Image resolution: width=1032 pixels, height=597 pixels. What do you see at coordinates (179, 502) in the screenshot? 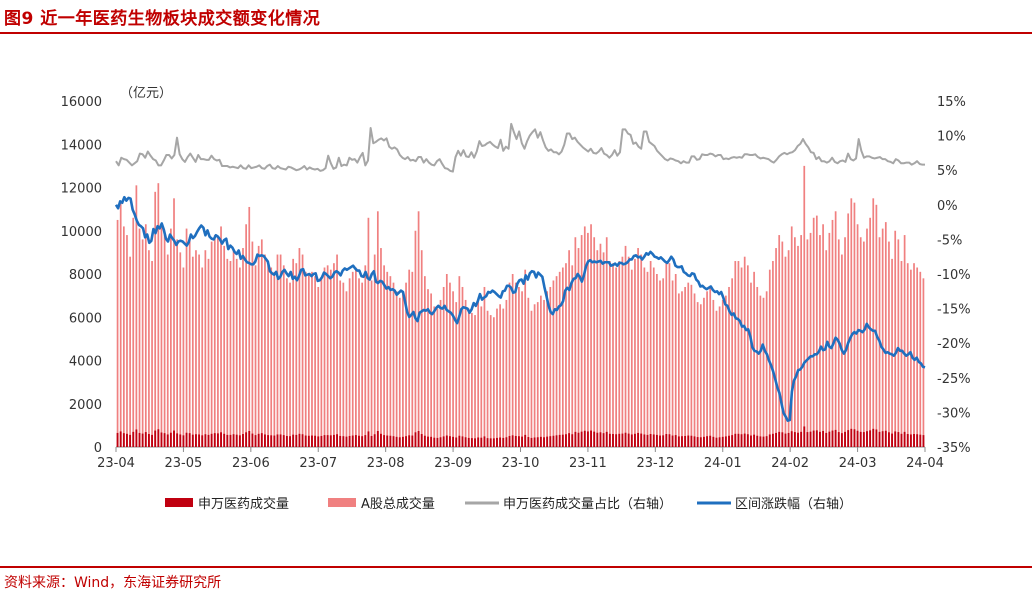
I see `legend-sector-volume-swatch` at bounding box center [179, 502].